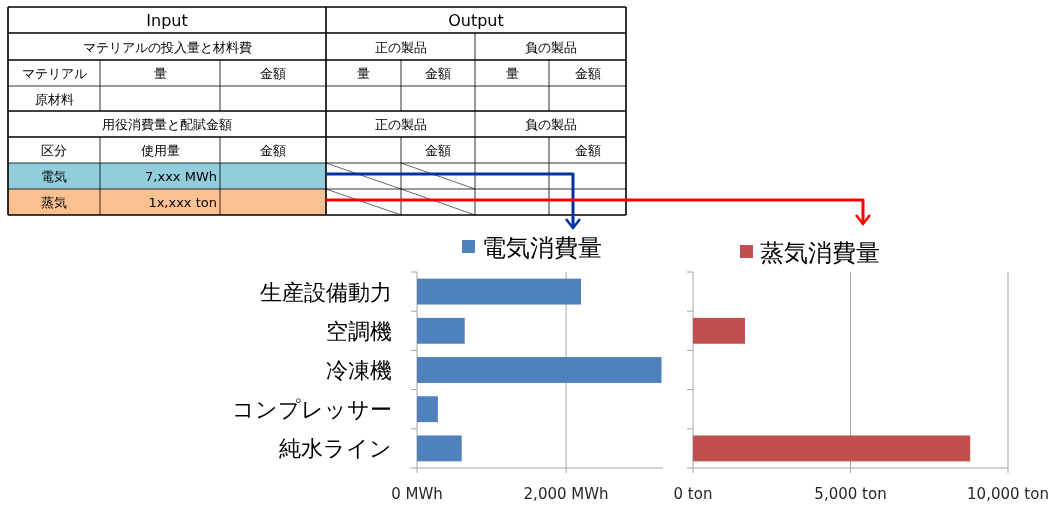 This screenshot has width=1056, height=506. I want to click on y-tick-label: 冷凍機, so click(359, 370).